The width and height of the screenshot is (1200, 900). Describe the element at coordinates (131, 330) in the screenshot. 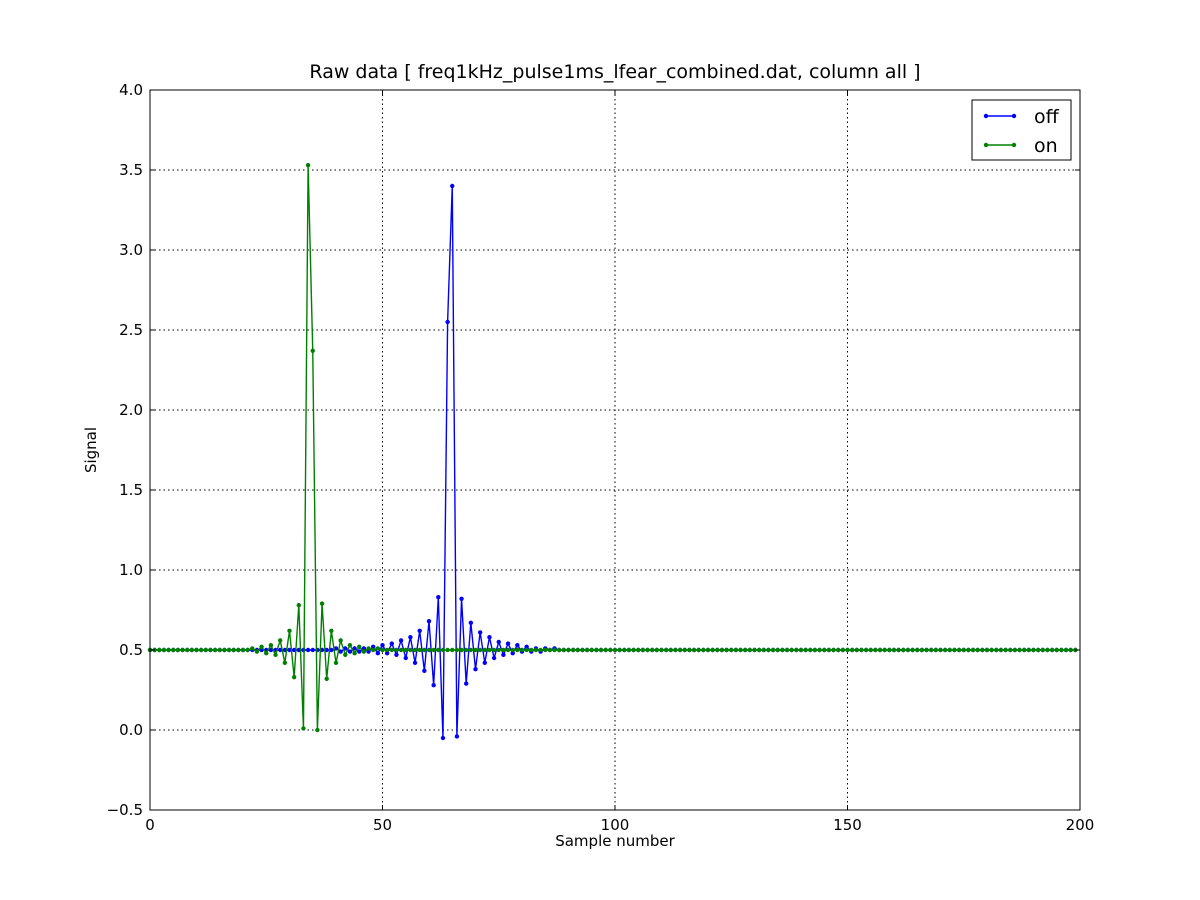

I see `y-tick-label: 2.5` at that location.